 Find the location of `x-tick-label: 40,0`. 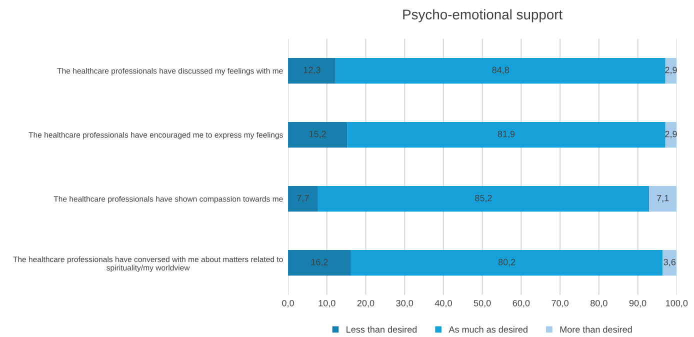

x-tick-label: 40,0 is located at coordinates (443, 304).